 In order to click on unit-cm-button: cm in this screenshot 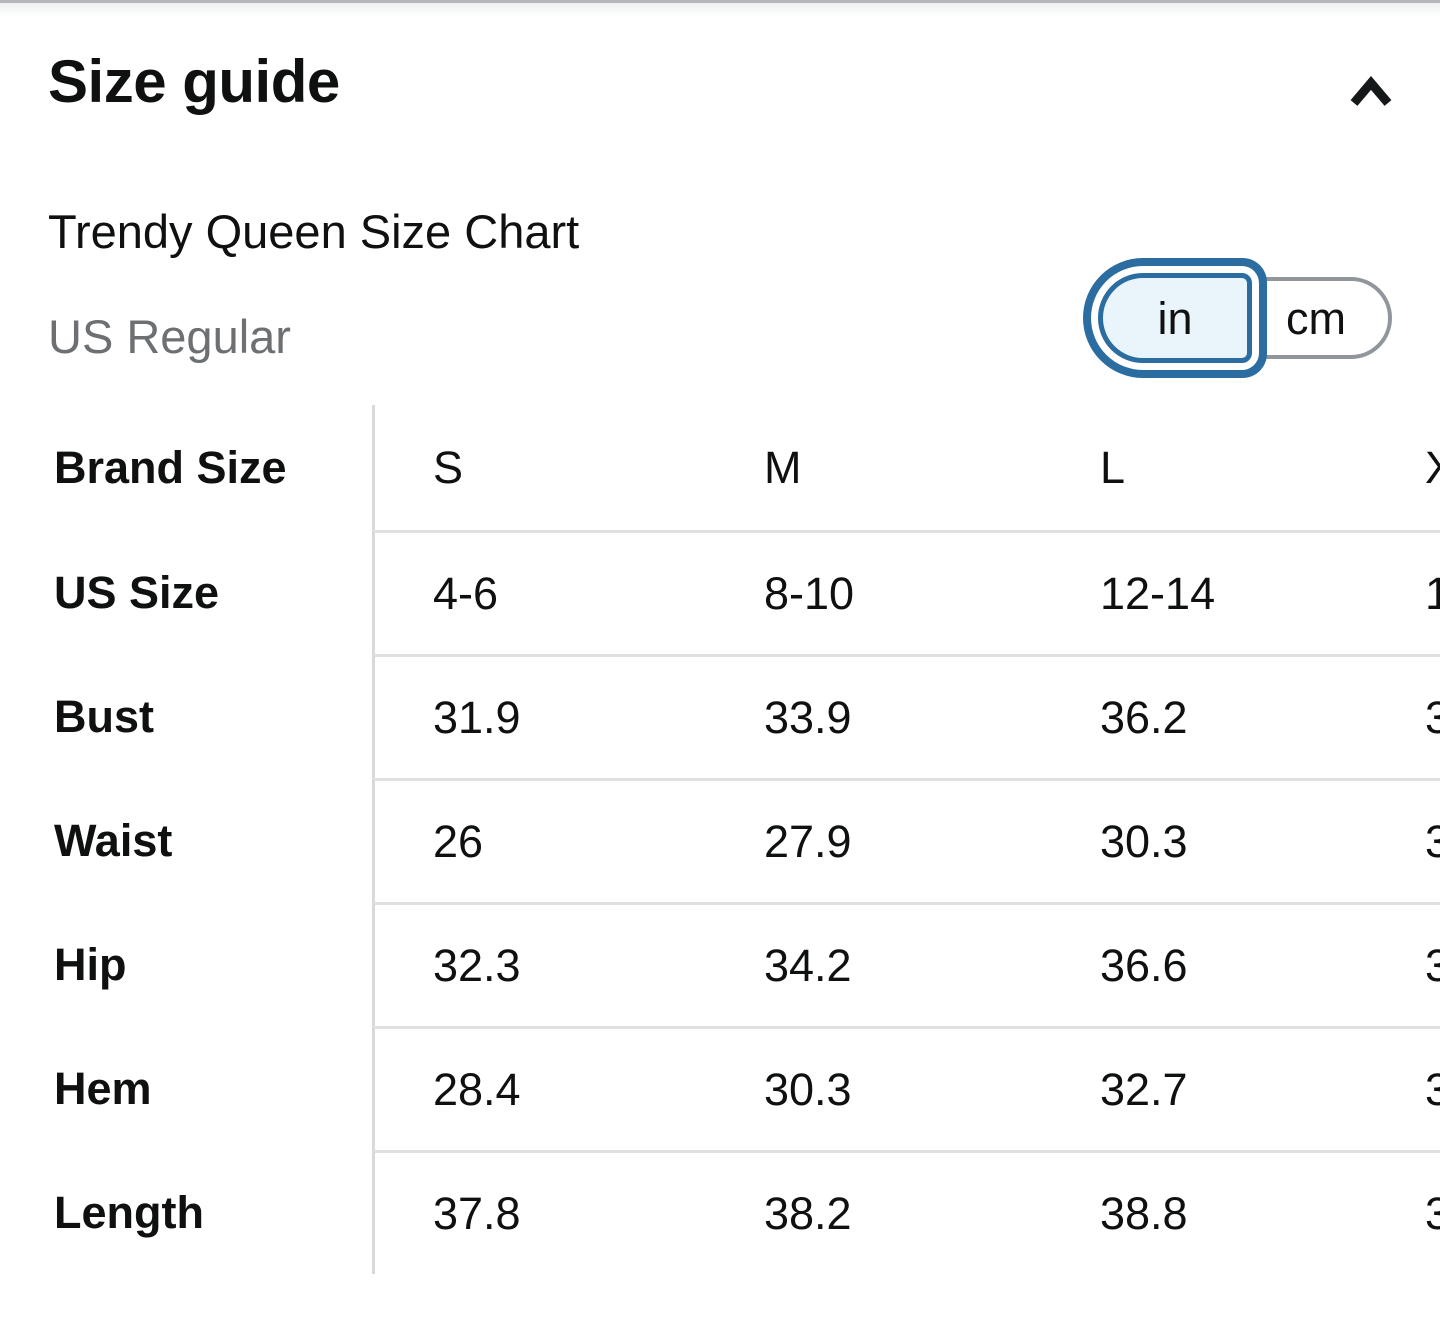, I will do `click(1316, 318)`.